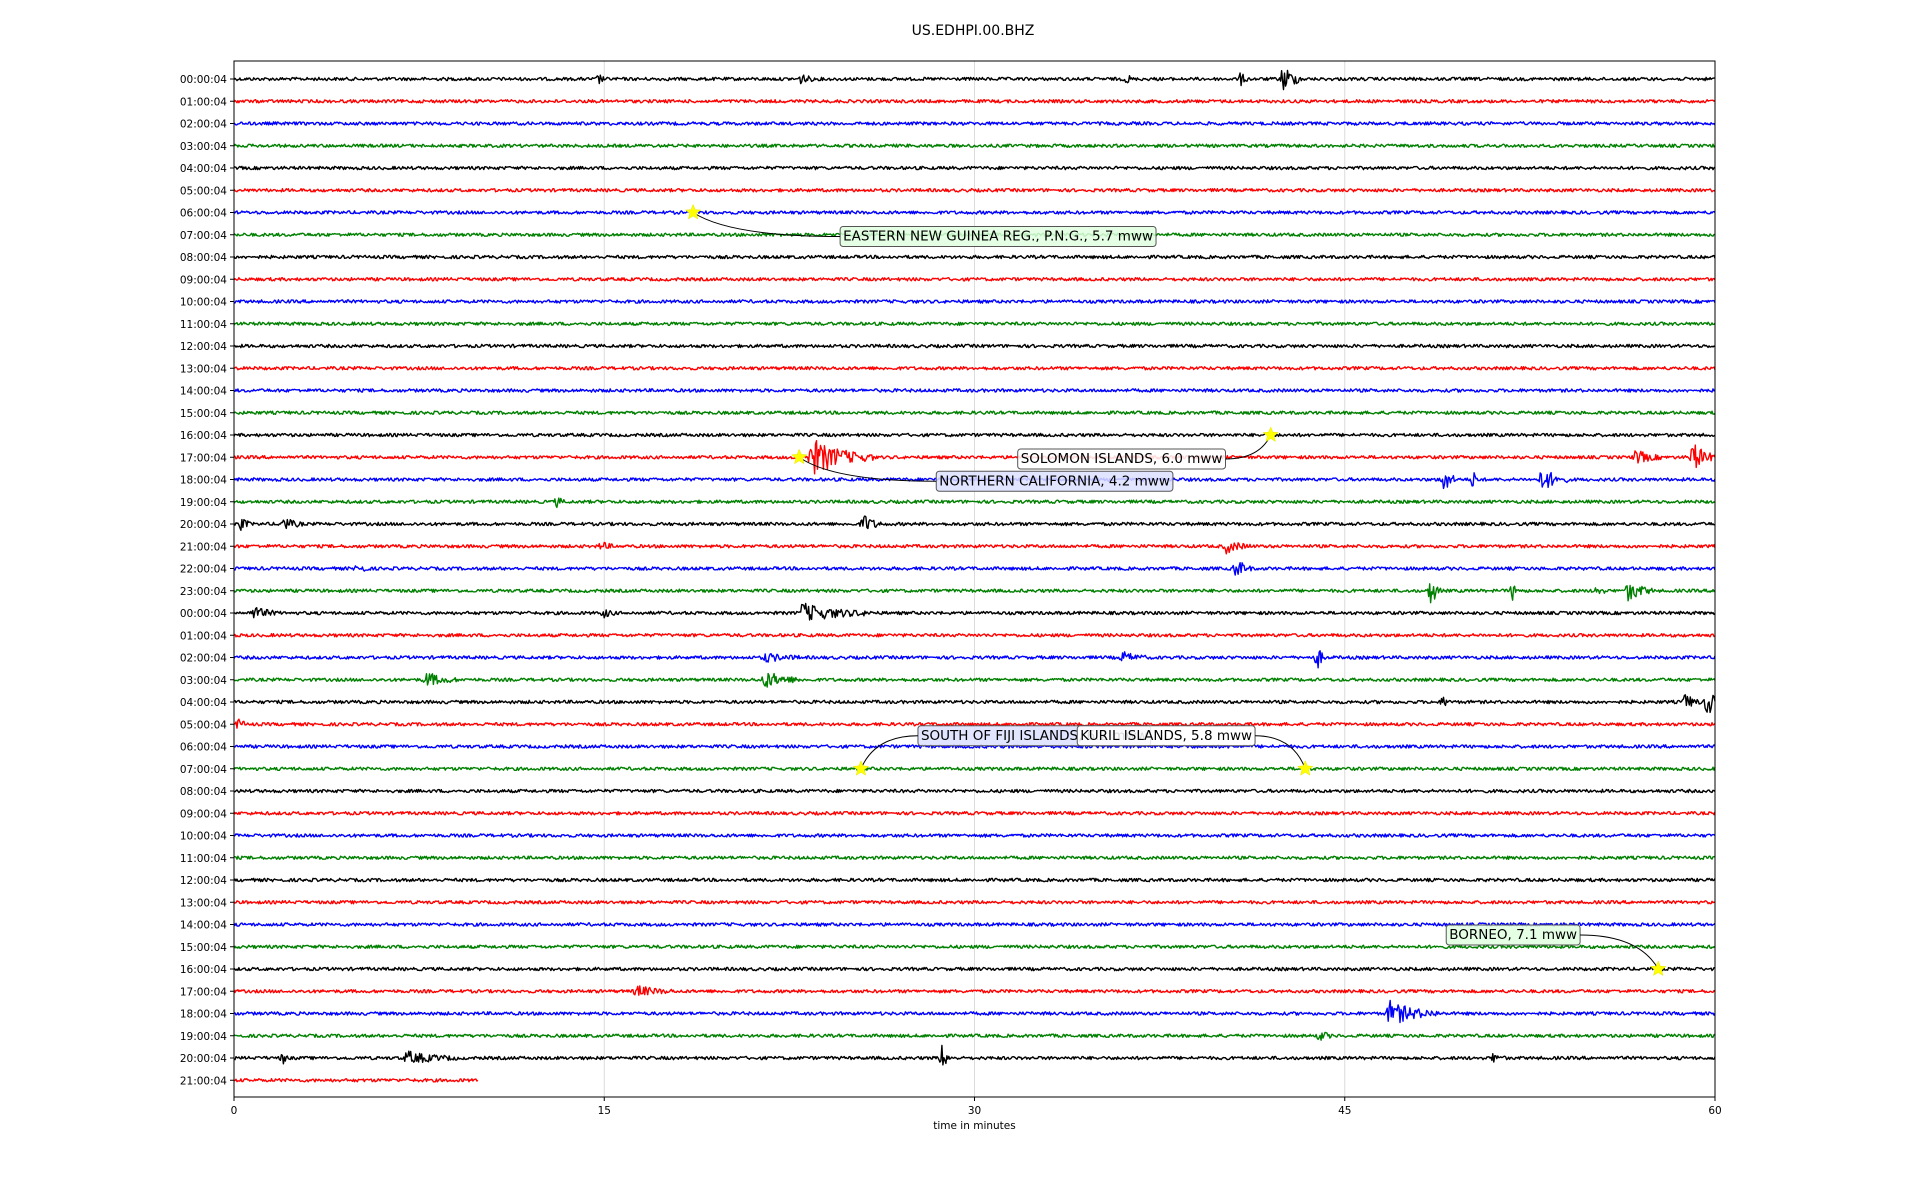  I want to click on hour-label-21: 21:00:04, so click(203, 547).